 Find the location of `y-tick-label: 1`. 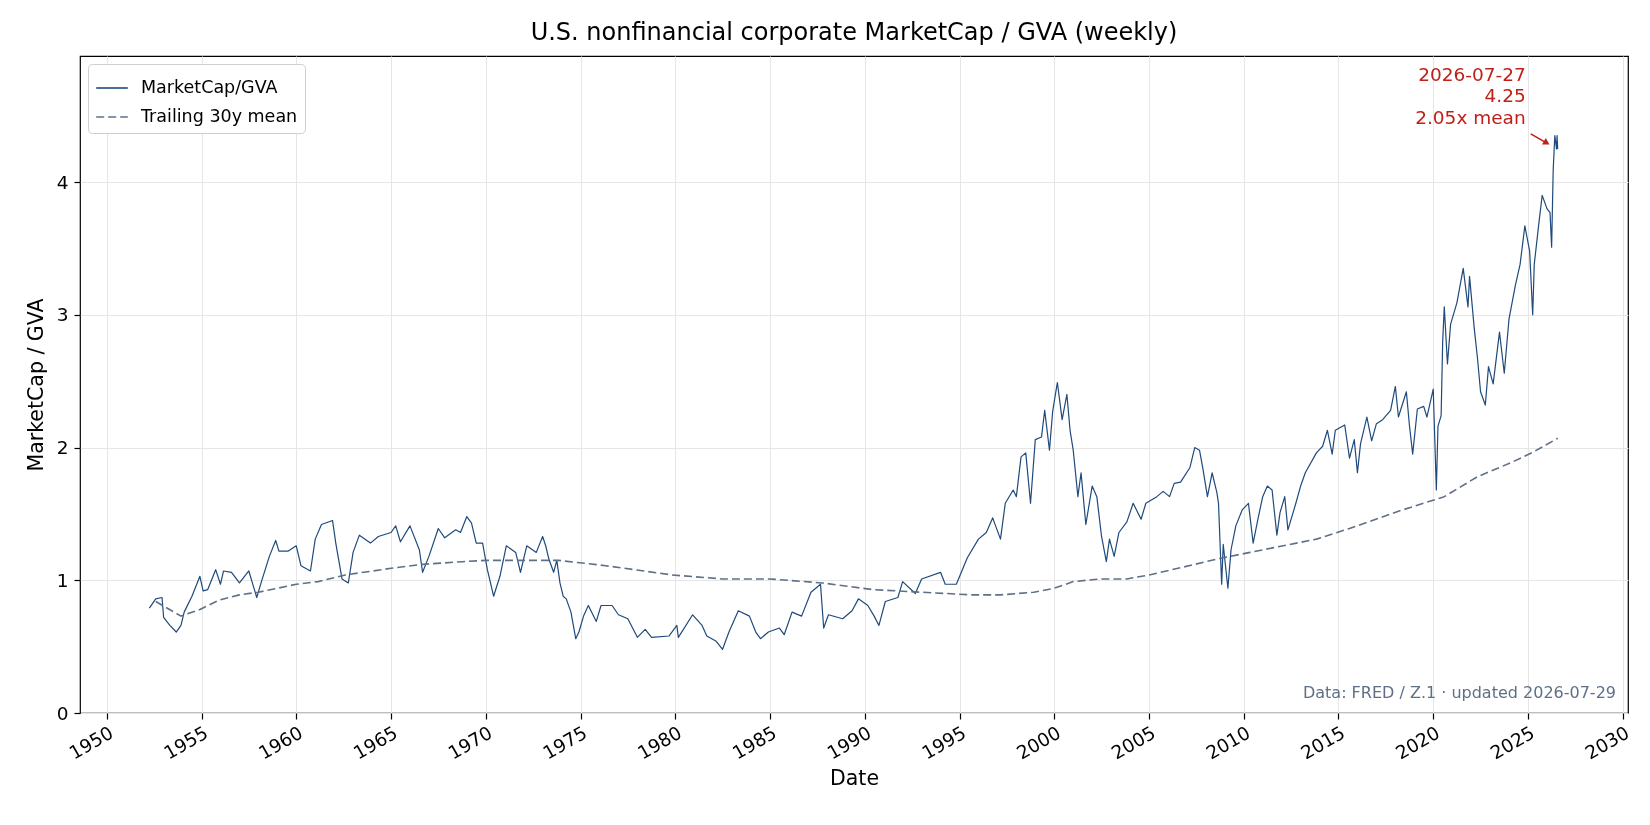

y-tick-label: 1 is located at coordinates (62, 580).